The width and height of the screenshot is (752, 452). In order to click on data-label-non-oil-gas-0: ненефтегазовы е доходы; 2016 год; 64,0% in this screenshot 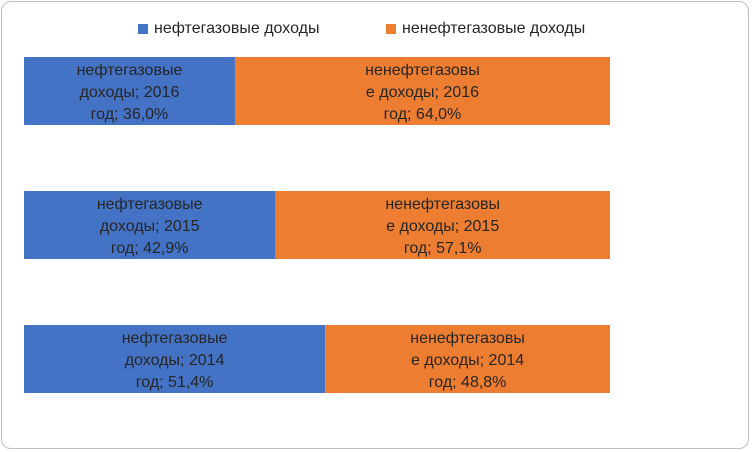, I will do `click(422, 92)`.